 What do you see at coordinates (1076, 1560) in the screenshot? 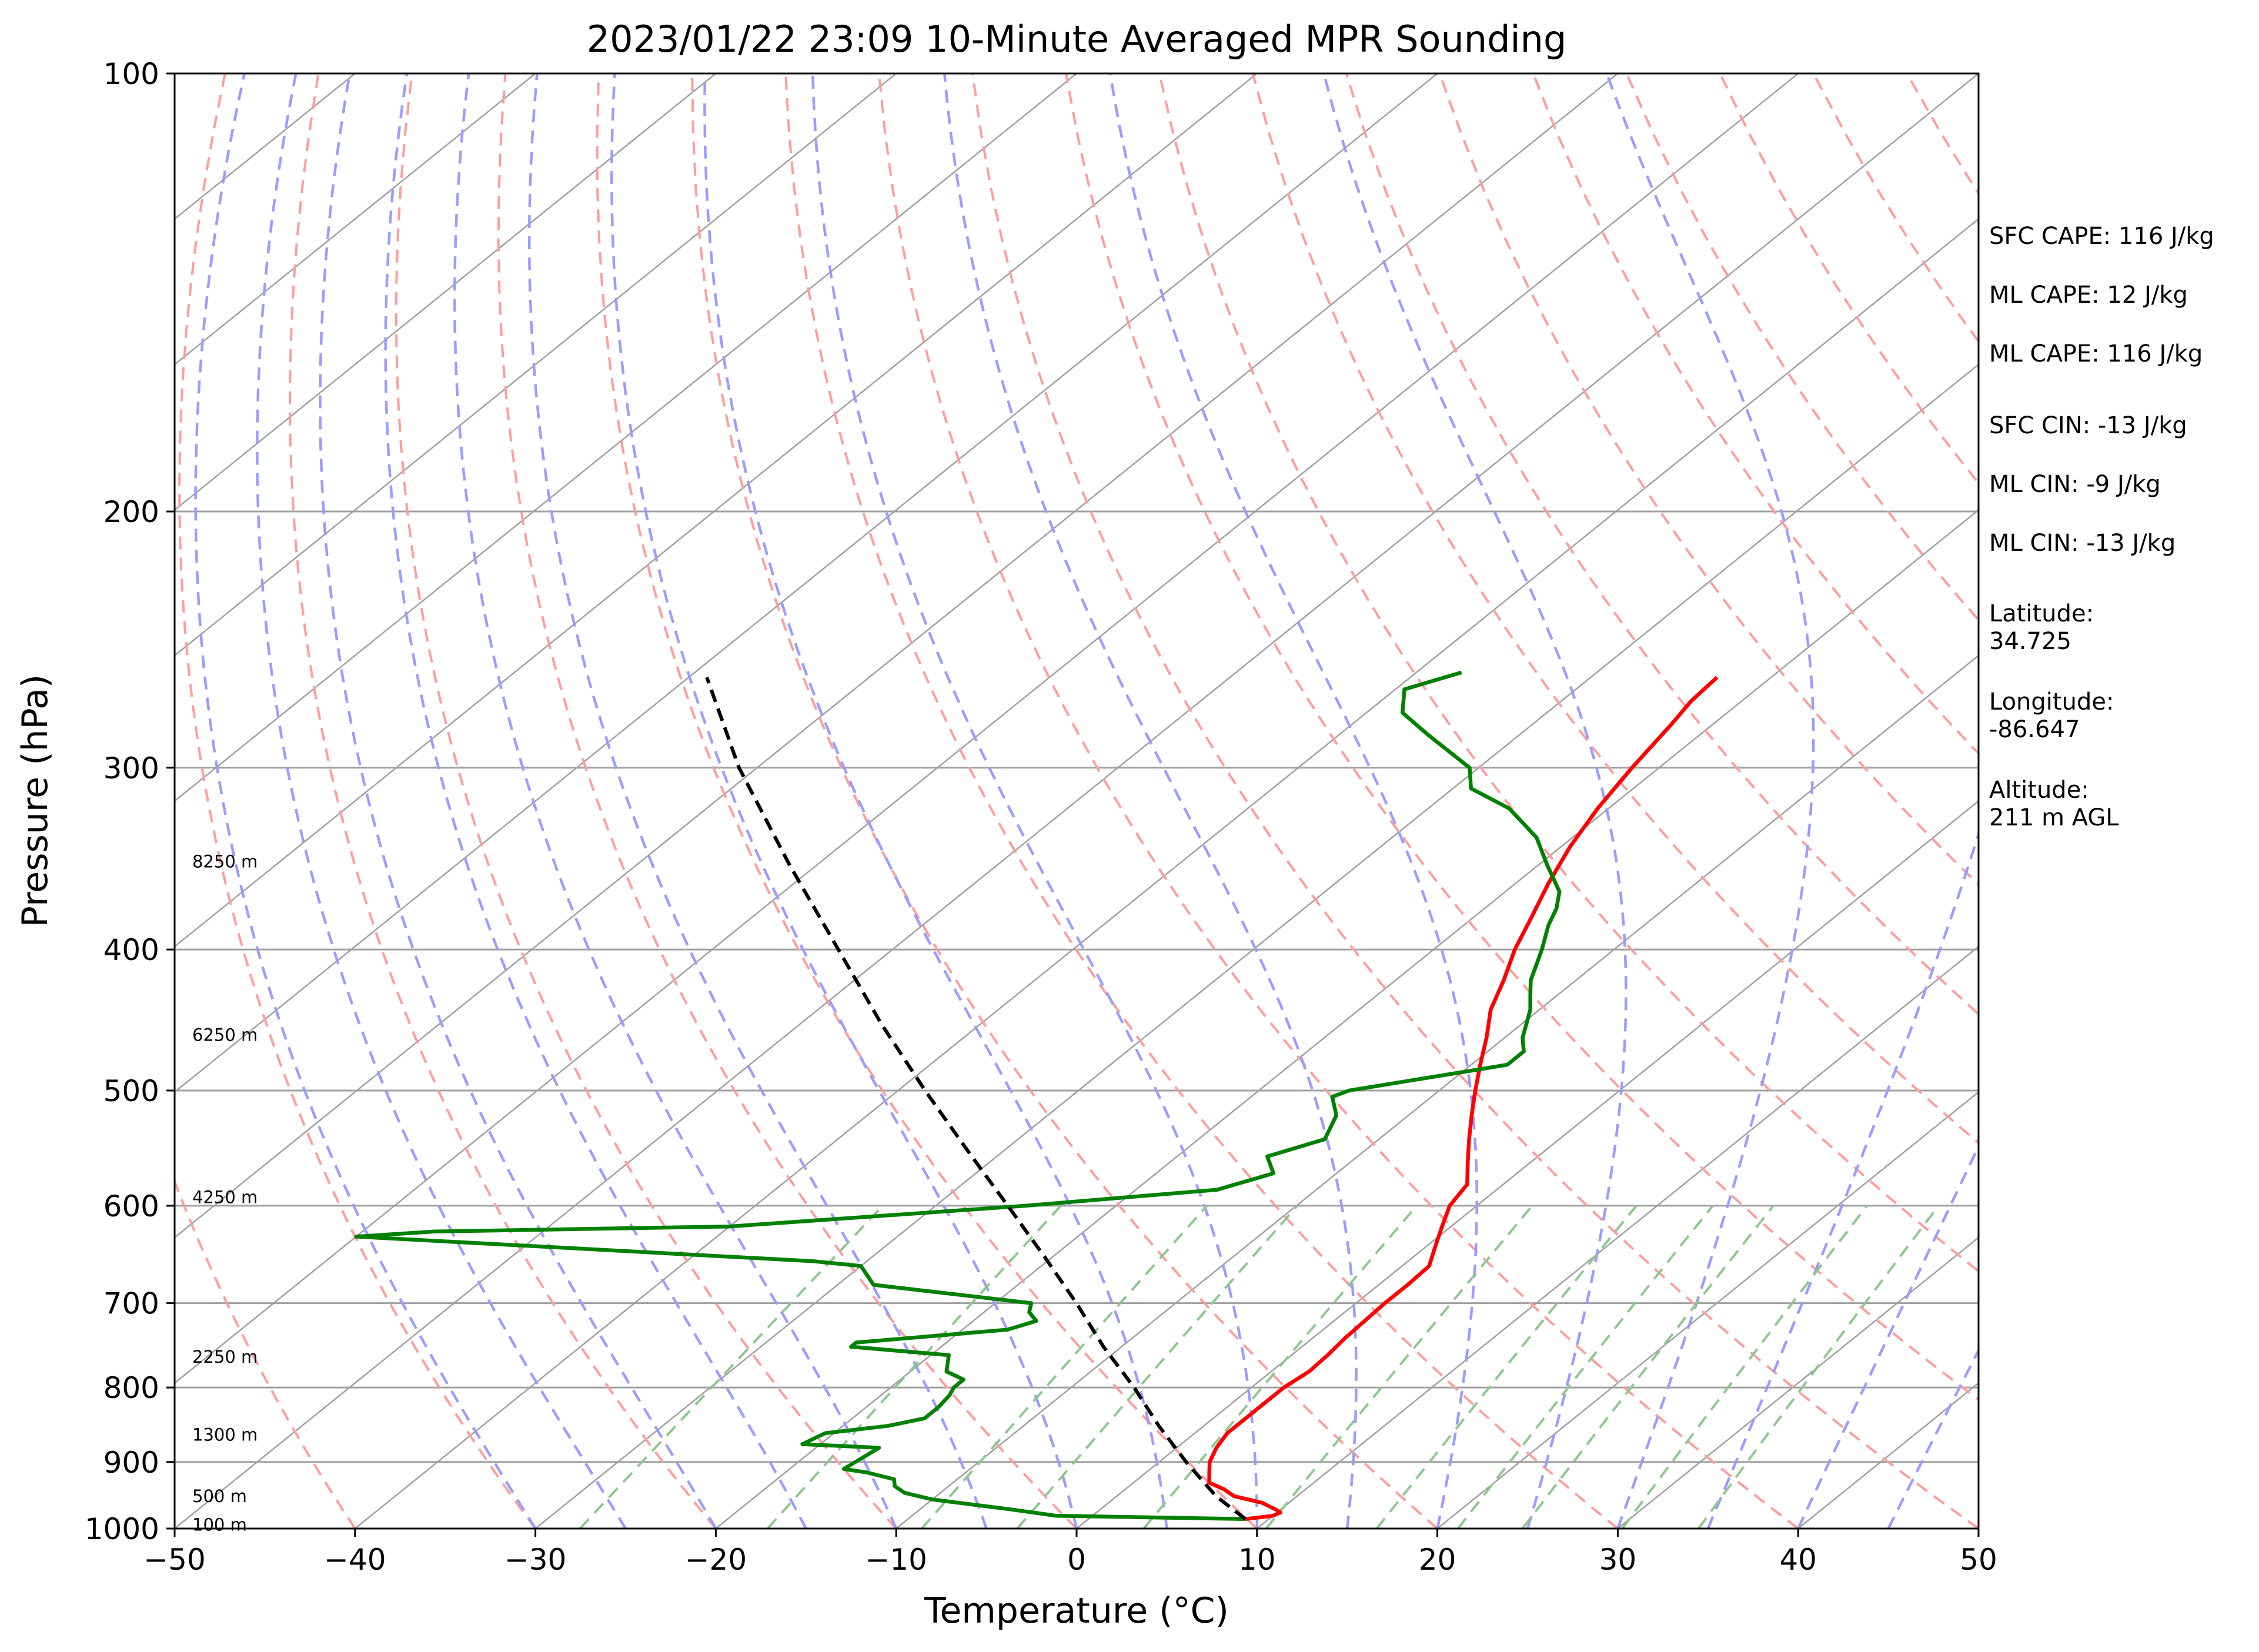
I see `x-tick-label: 0` at bounding box center [1076, 1560].